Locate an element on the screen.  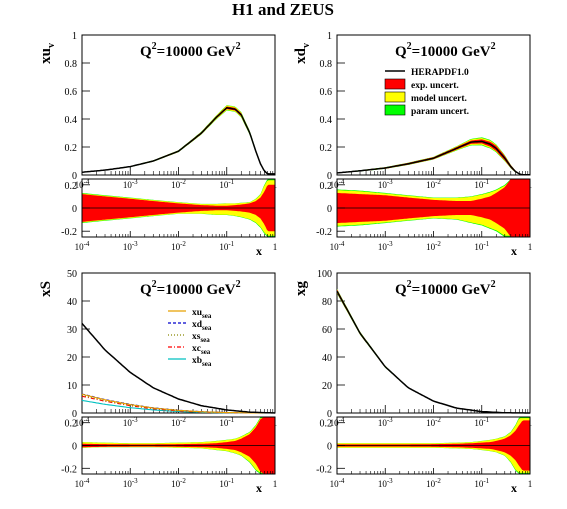
xu_v-param-band is located at coordinates (178, 140).